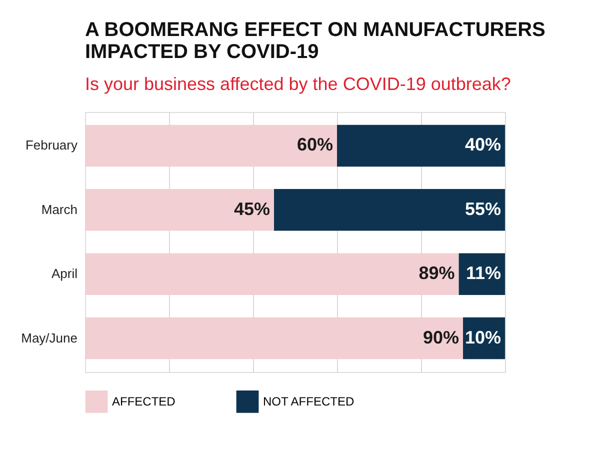 This screenshot has height=460, width=600. What do you see at coordinates (315, 41) in the screenshot?
I see `chart-title: A BOOMERANG EFFECT ON MANUFACTURERS IMPACTED BY COVID-19` at bounding box center [315, 41].